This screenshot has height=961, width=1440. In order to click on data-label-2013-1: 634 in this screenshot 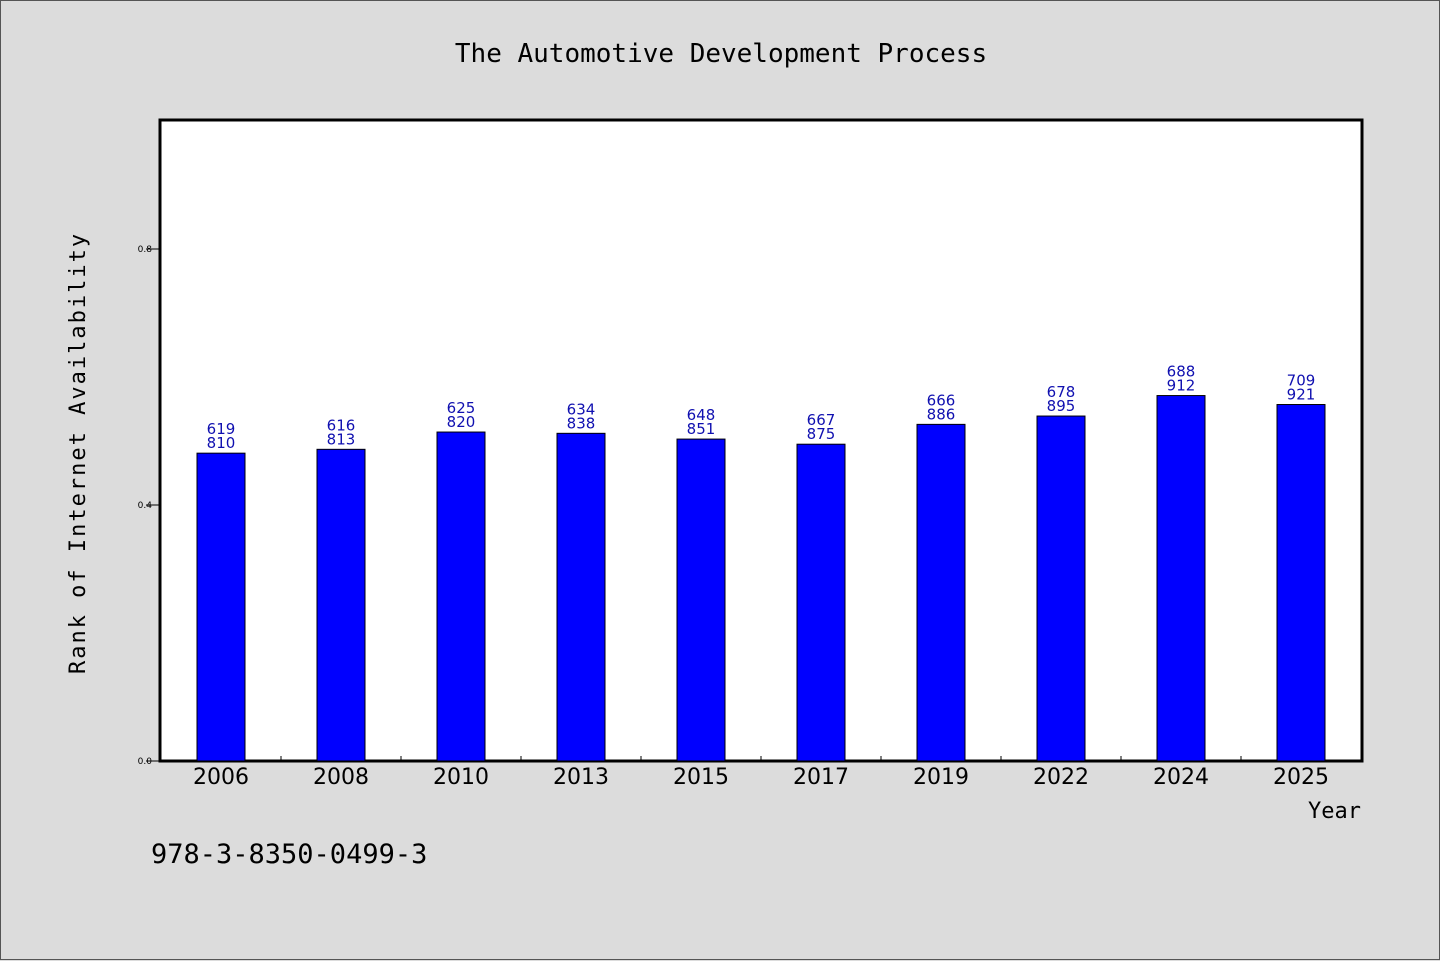, I will do `click(581, 409)`.